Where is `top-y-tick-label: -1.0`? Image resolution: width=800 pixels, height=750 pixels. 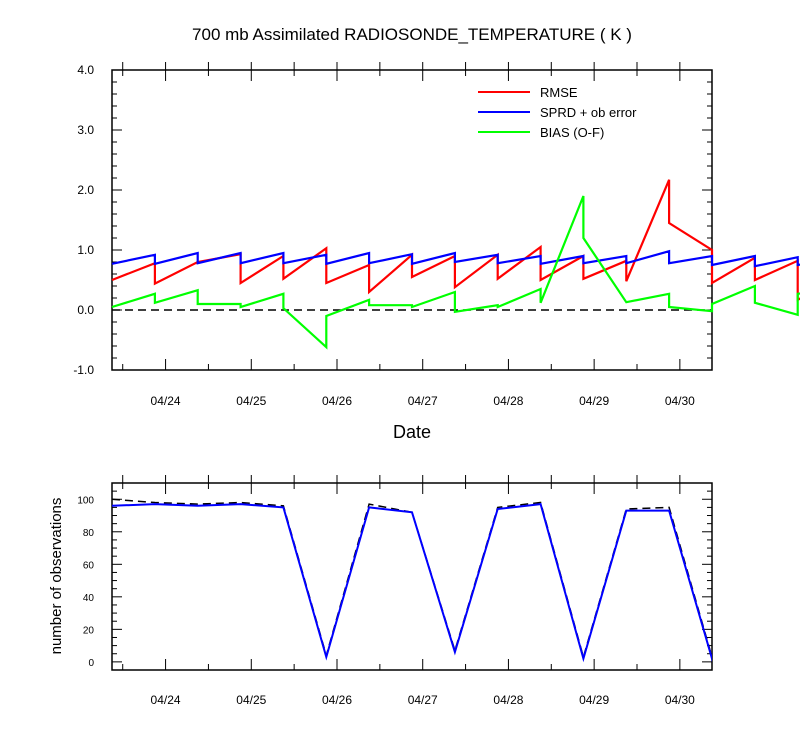
top-y-tick-label: -1.0 is located at coordinates (83, 370).